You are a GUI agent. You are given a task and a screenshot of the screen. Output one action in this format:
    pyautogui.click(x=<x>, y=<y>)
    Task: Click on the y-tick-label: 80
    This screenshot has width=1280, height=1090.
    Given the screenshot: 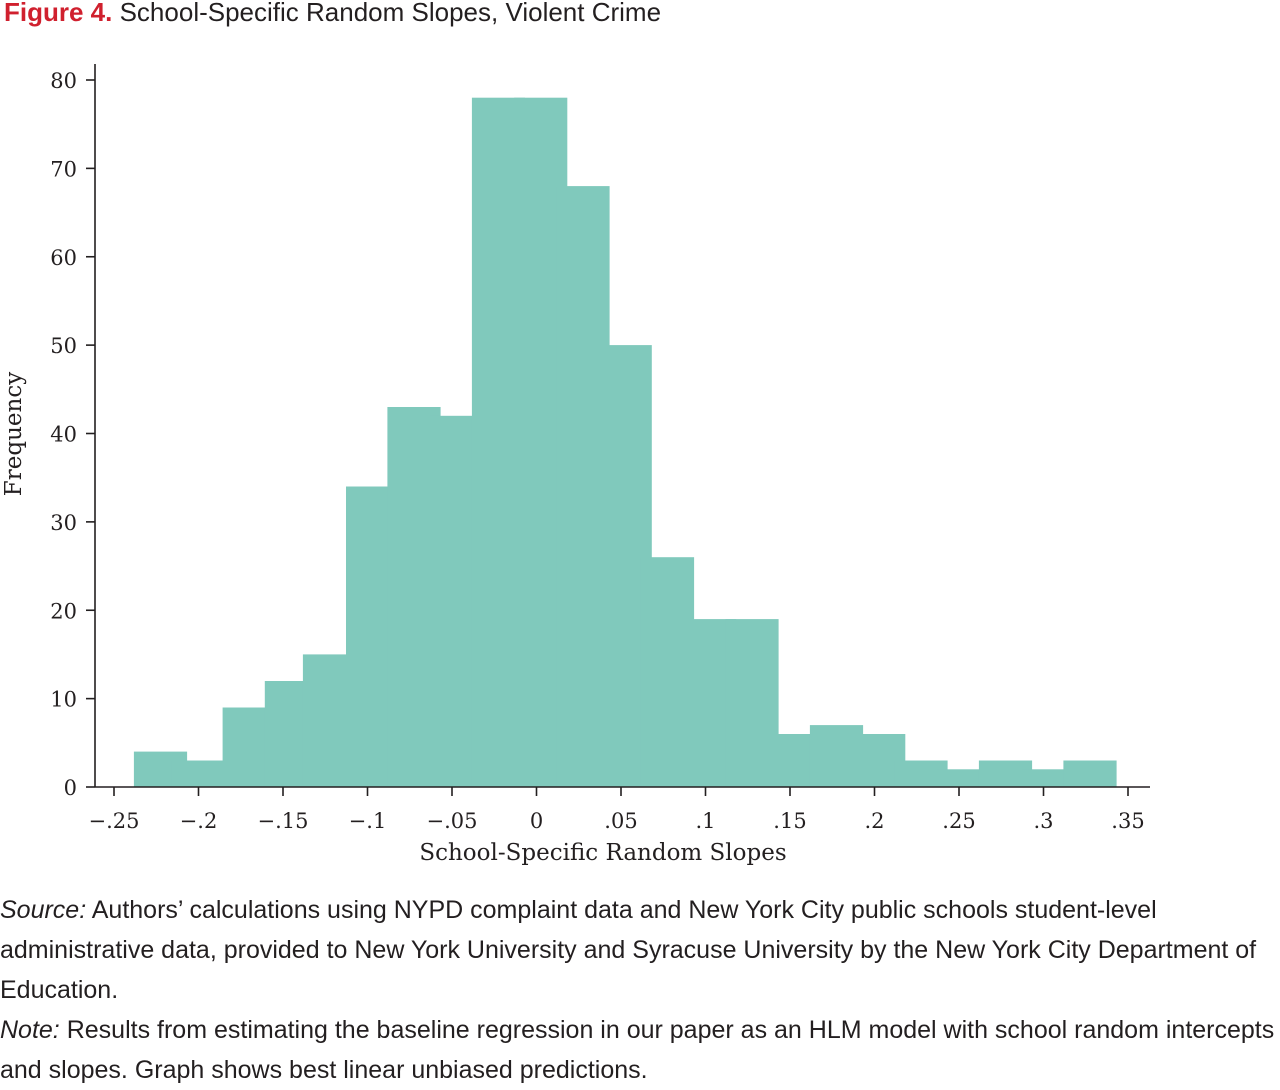 What is the action you would take?
    pyautogui.click(x=63, y=81)
    